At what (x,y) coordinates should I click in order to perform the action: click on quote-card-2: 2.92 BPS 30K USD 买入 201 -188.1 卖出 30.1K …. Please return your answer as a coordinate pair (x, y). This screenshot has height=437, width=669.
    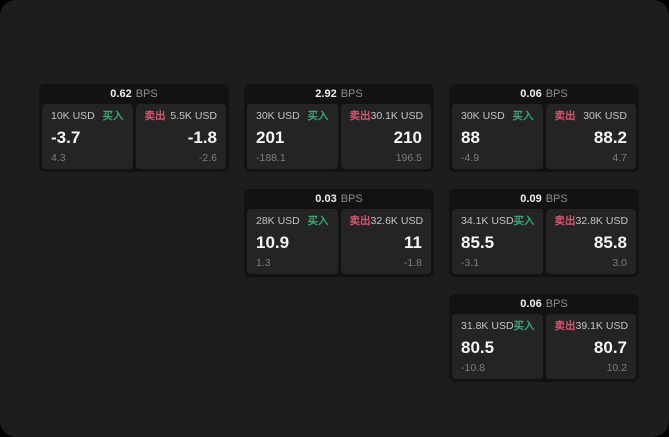
    Looking at the image, I should click on (339, 128).